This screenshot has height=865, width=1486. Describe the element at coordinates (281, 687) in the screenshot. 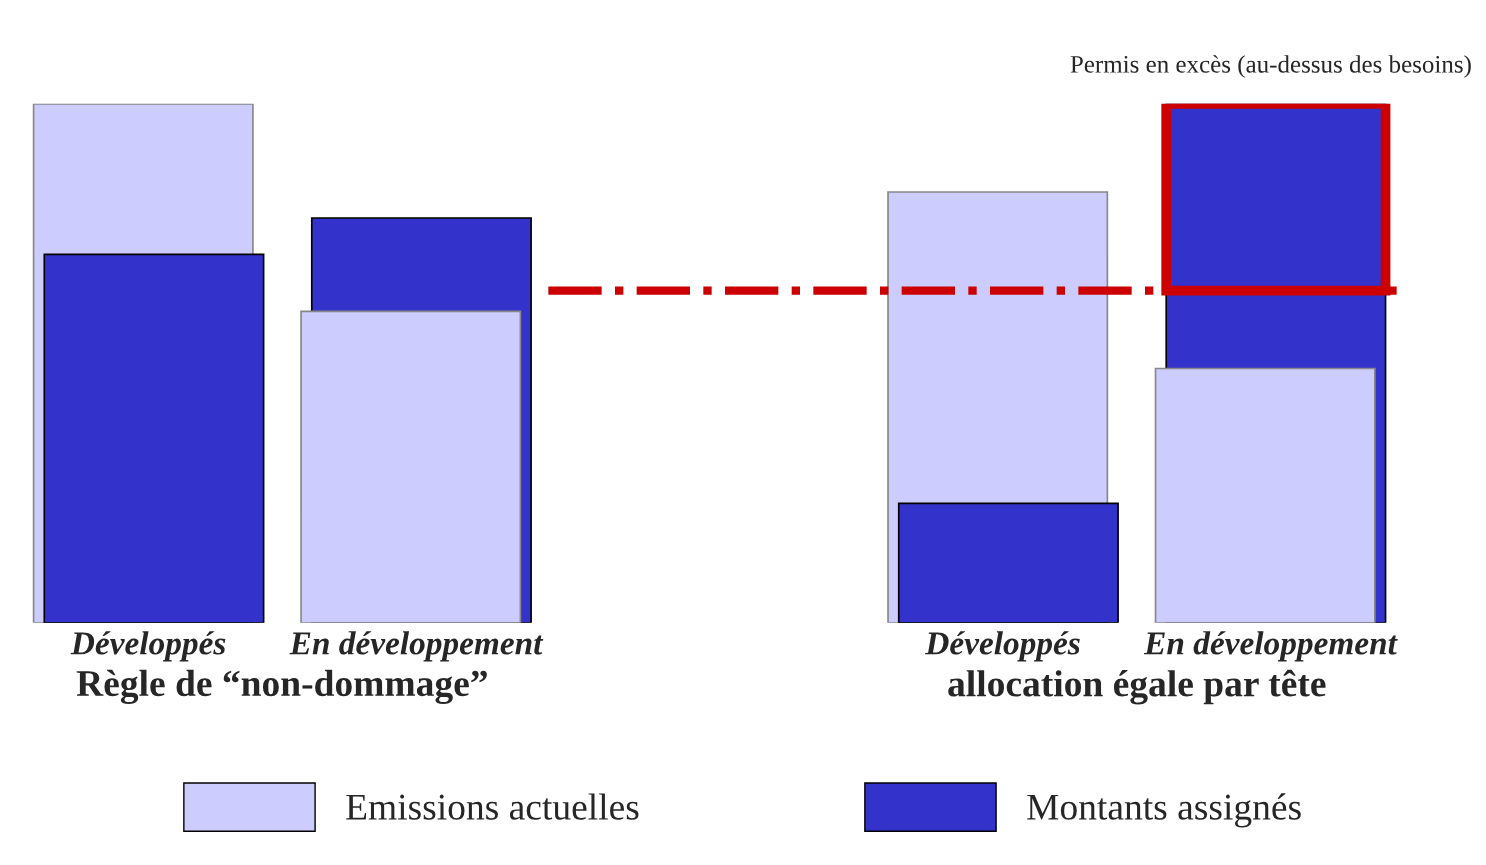

I see `x-axis-title: Règle de “non-dommage”` at that location.